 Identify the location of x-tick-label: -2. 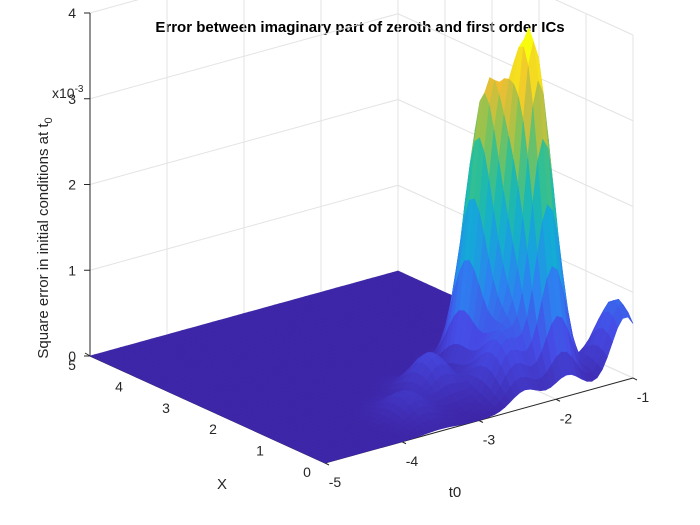
(566, 418).